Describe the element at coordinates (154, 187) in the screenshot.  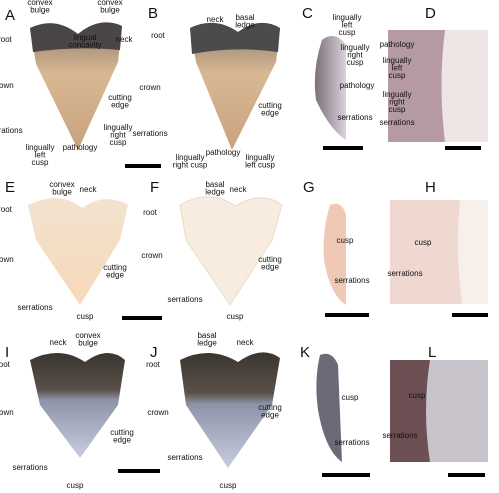
I see `panel-letter: F` at that location.